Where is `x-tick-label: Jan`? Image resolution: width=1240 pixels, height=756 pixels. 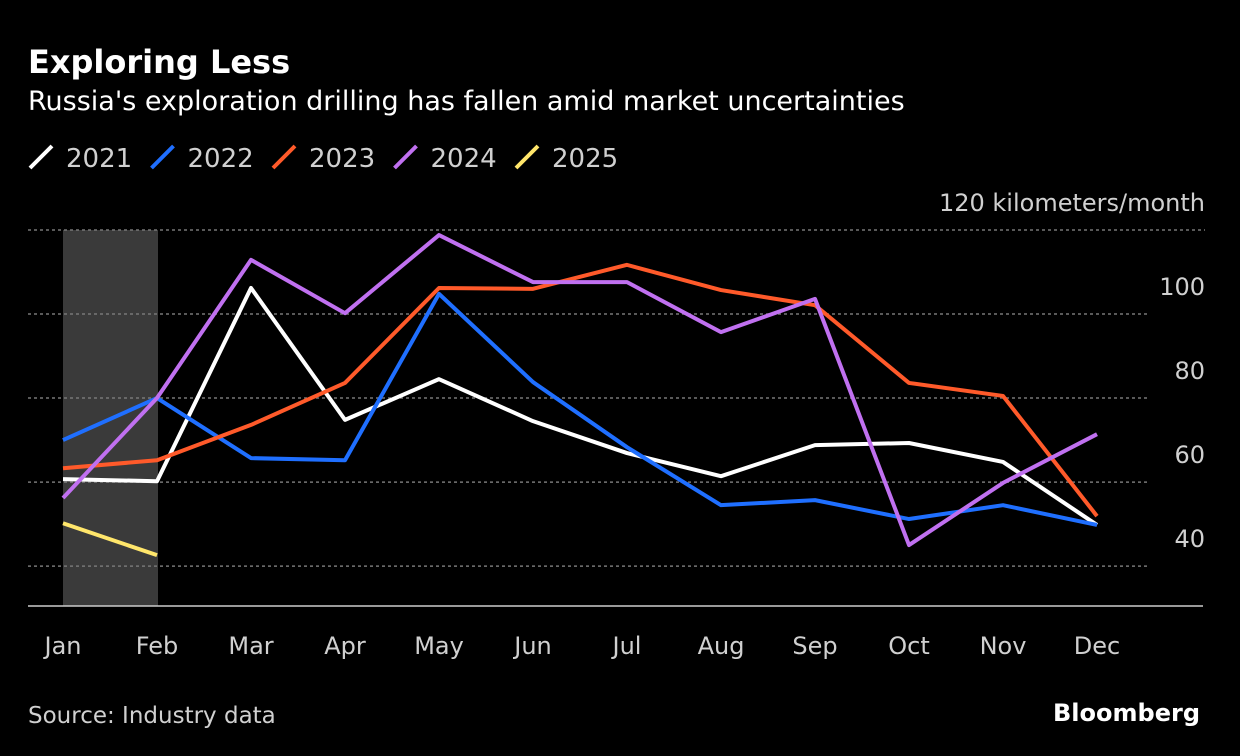 x-tick-label: Jan is located at coordinates (62, 646).